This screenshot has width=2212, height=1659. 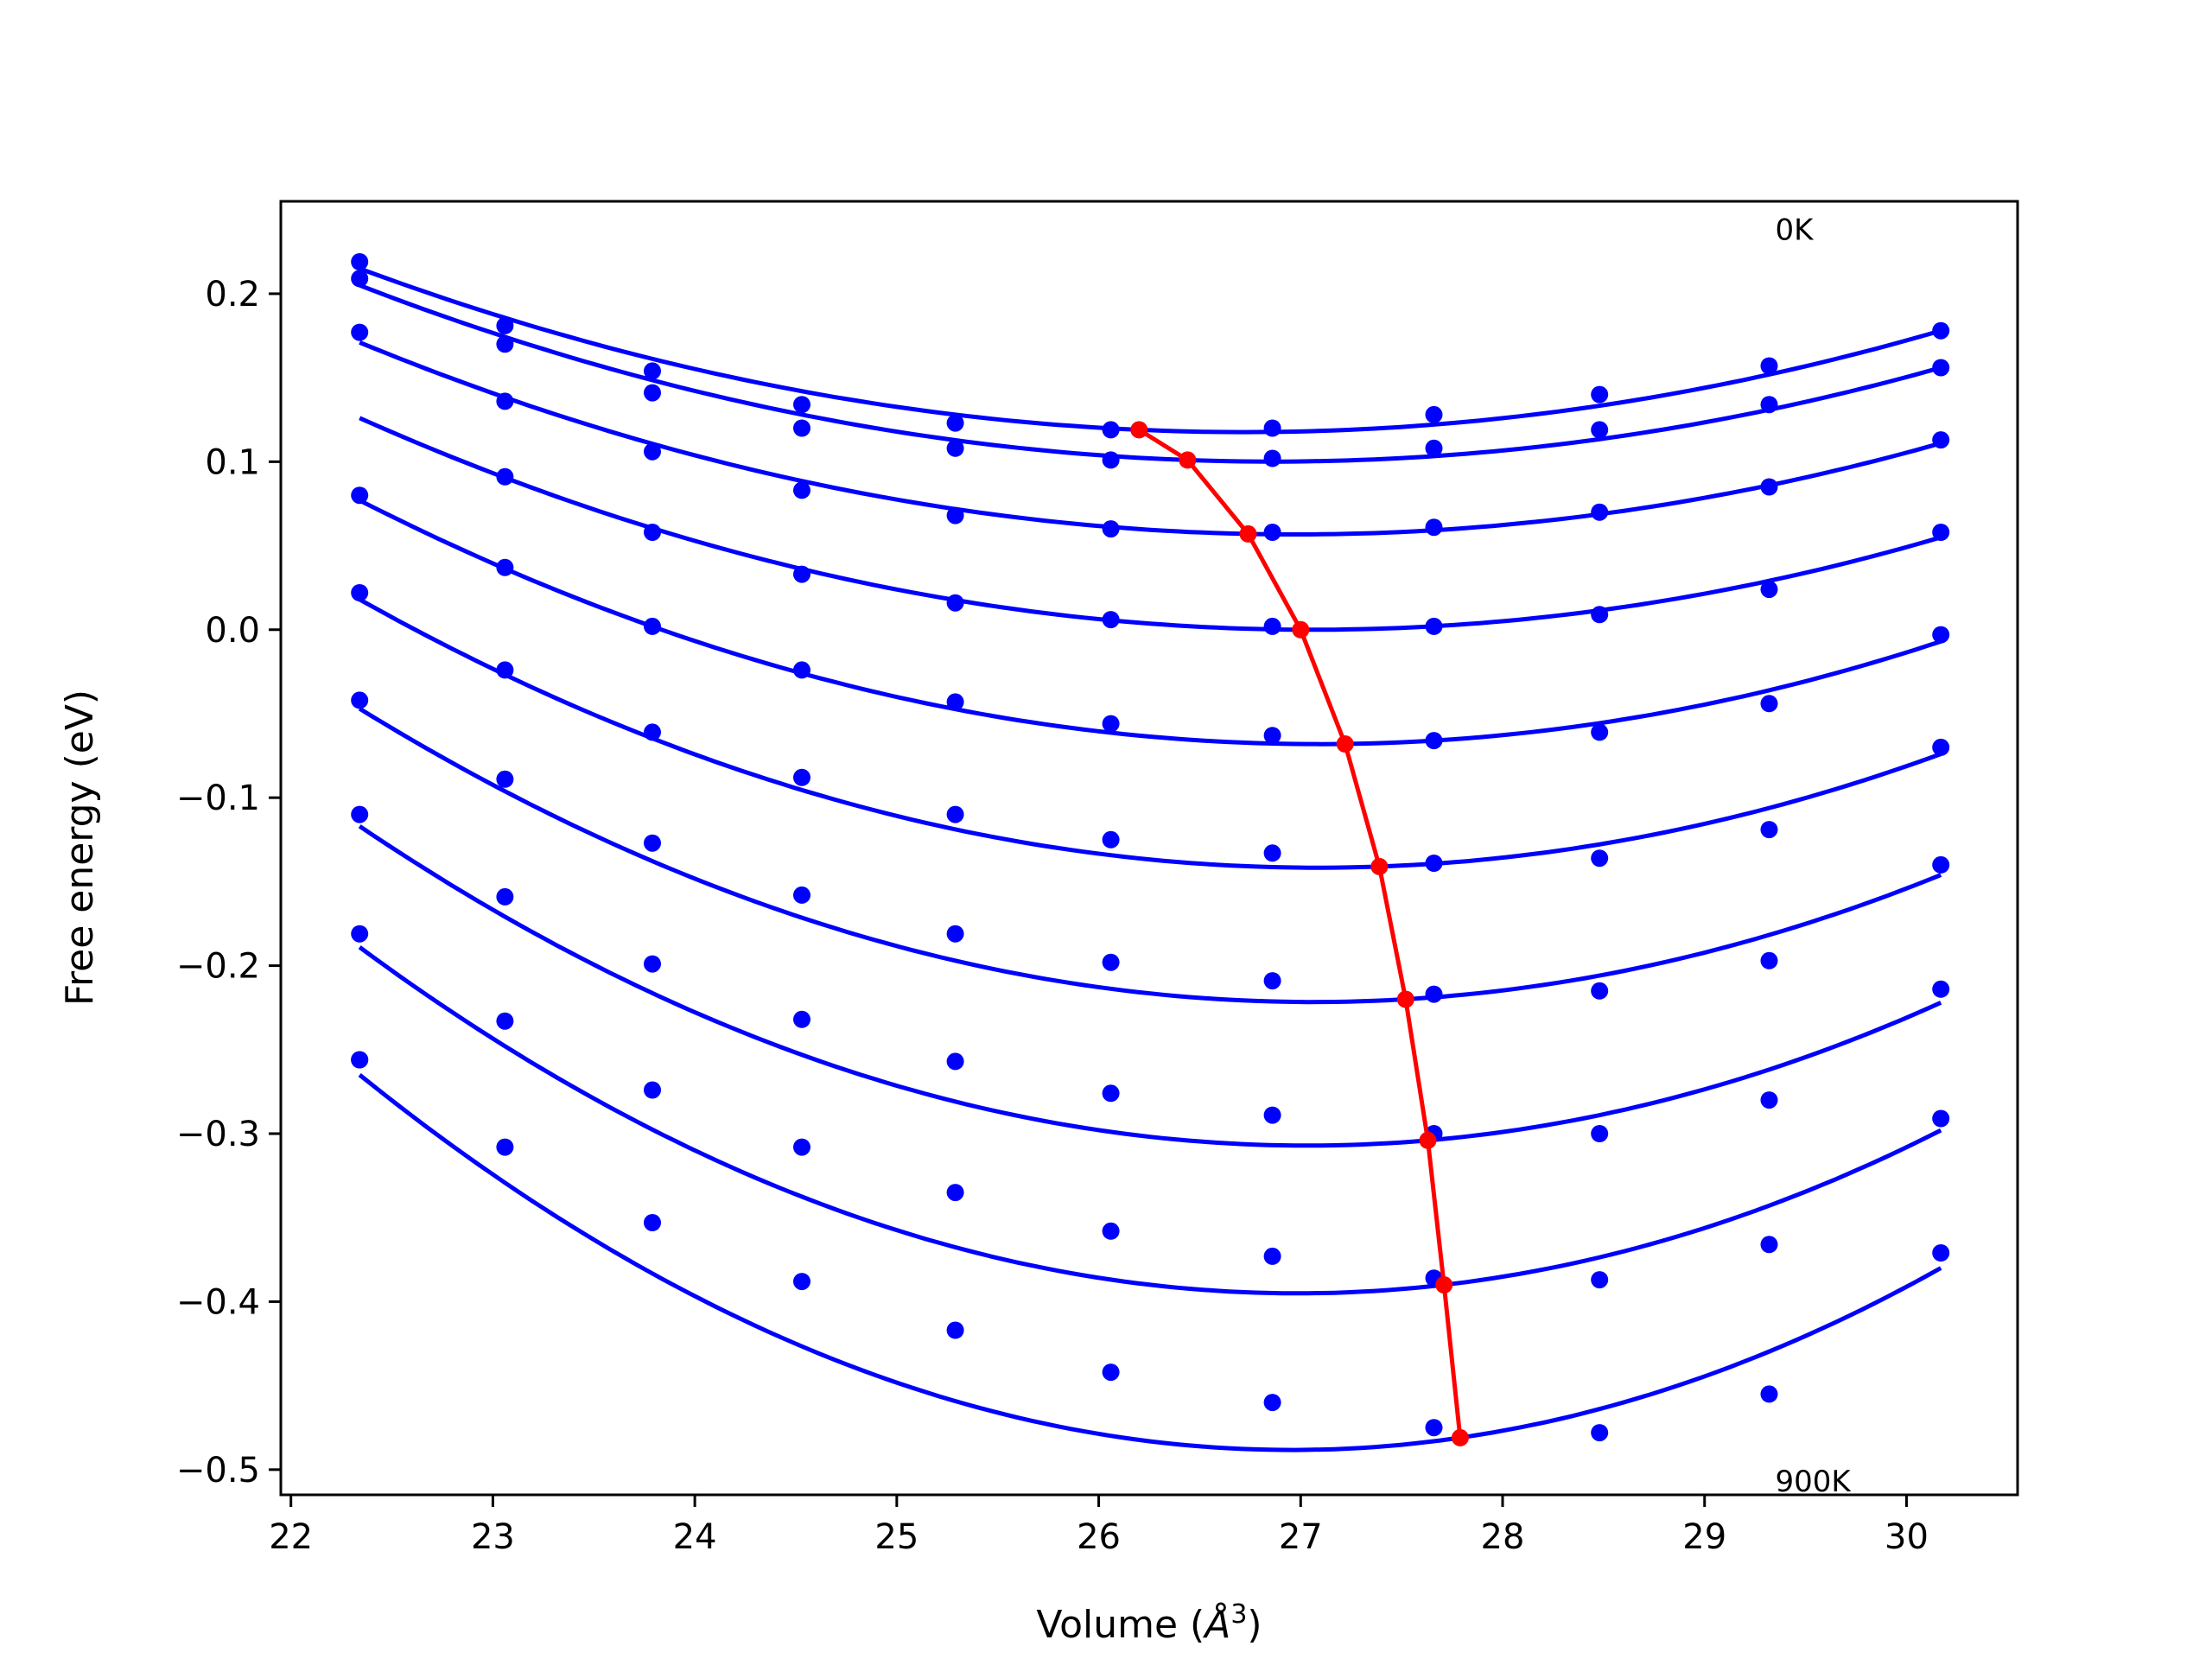 I want to click on y-tick-label-0: 0.2, so click(x=232, y=295).